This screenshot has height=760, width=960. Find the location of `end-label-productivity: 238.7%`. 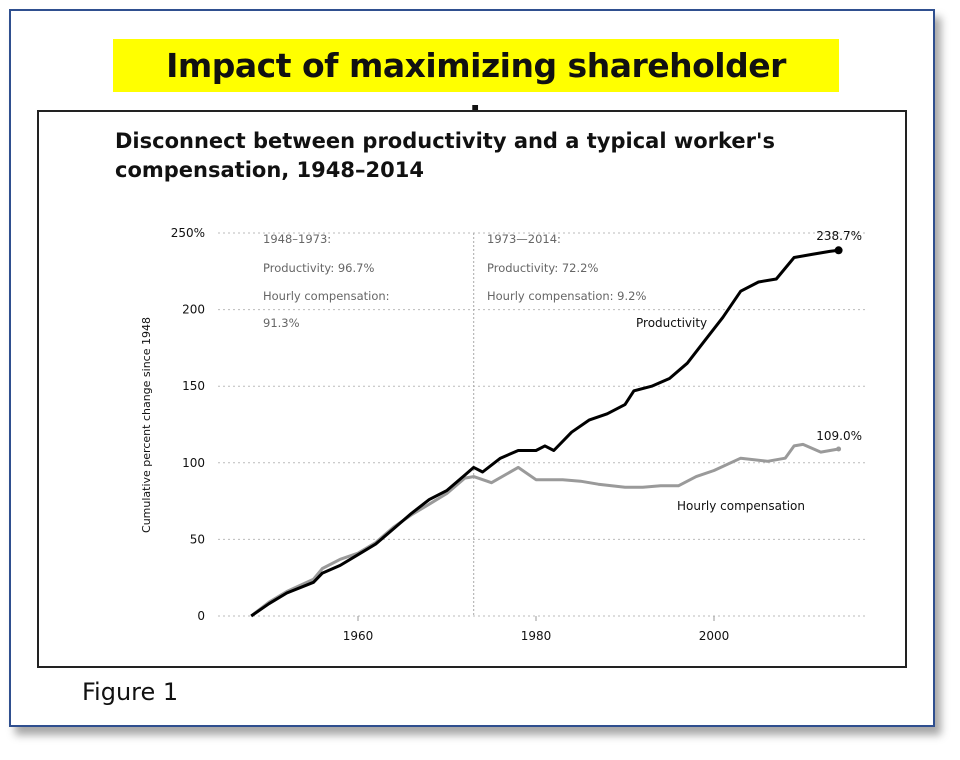

end-label-productivity: 238.7% is located at coordinates (839, 236).